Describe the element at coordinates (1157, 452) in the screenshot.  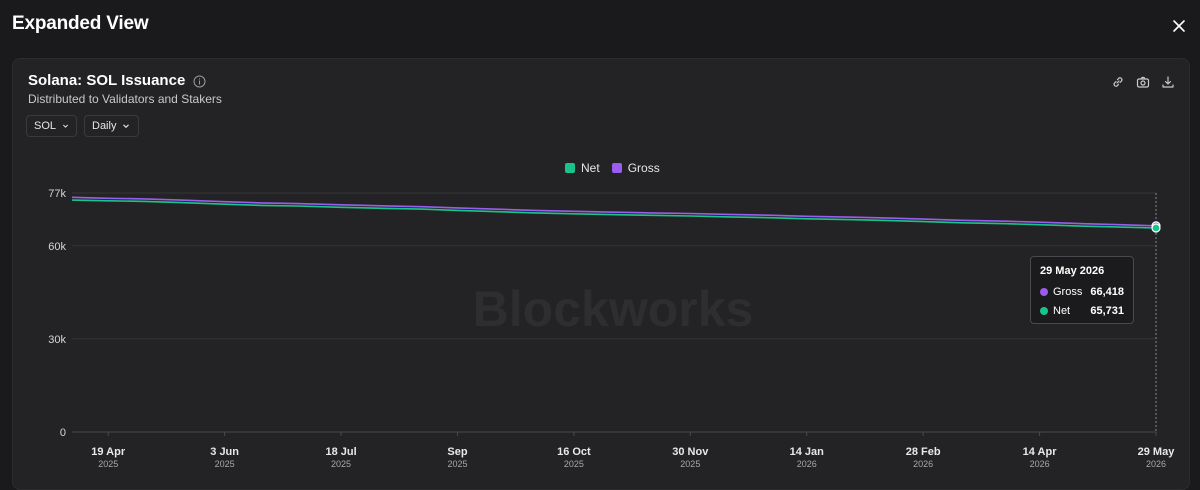
I see `x-tick-label: 29 May` at that location.